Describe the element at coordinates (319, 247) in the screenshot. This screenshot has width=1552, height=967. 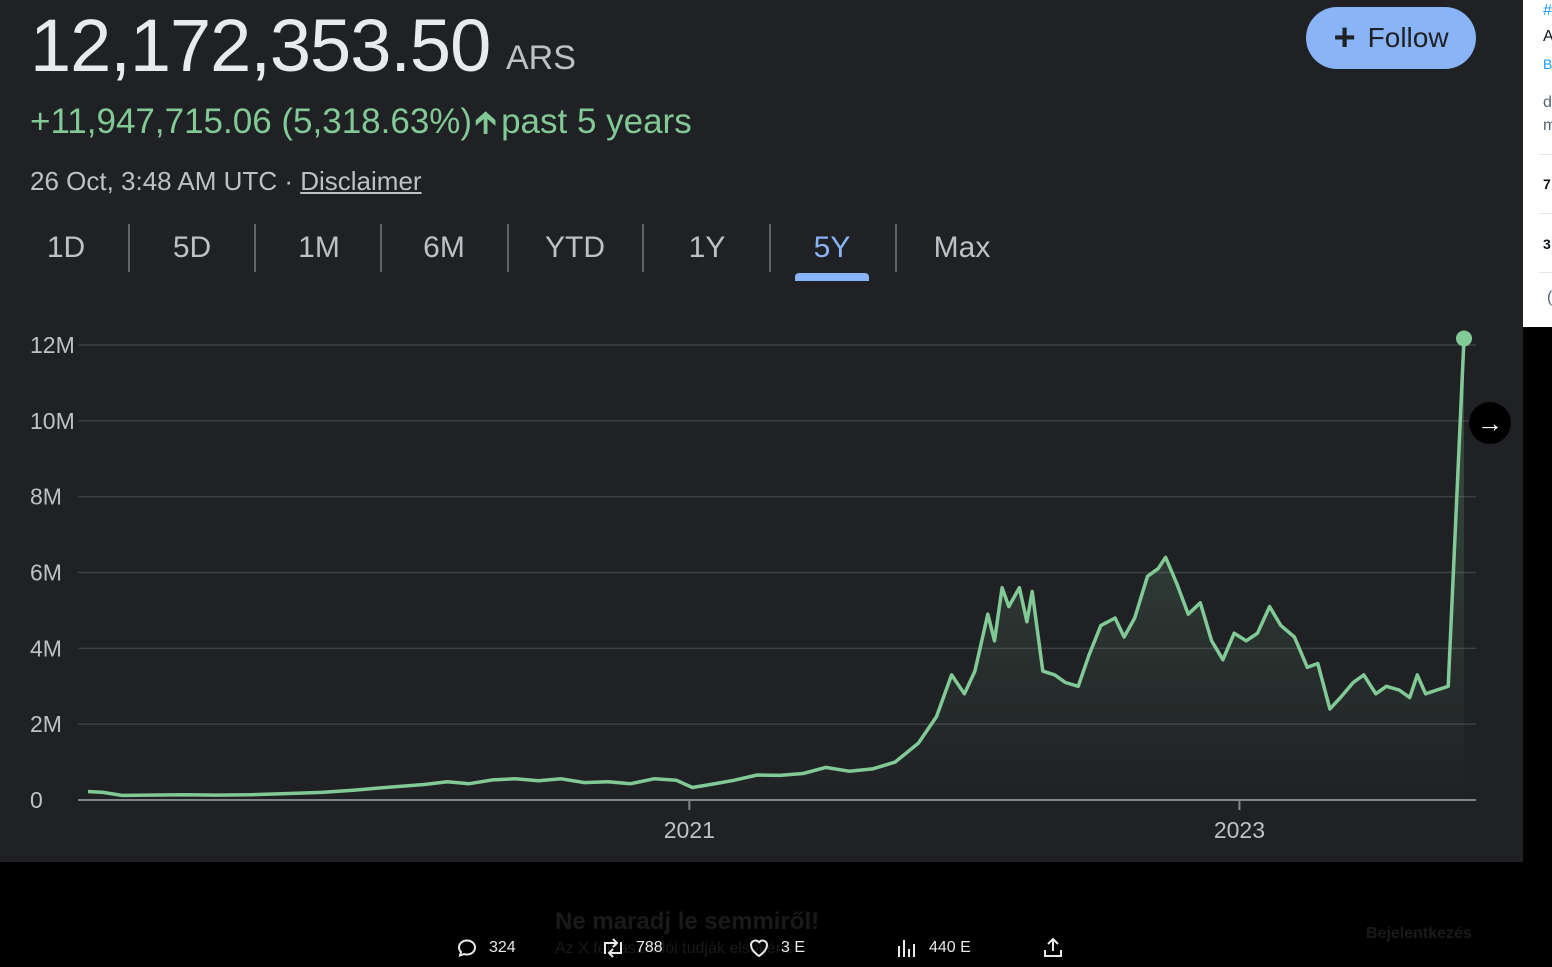
I see `tab-1m: 1M` at that location.